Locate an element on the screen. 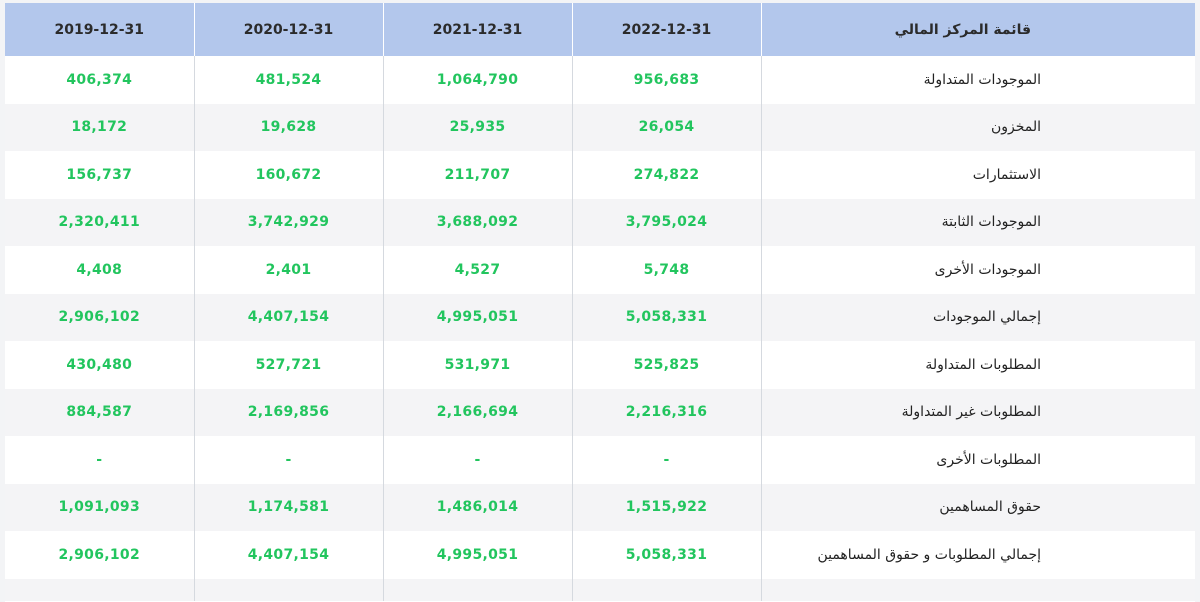 This screenshot has height=602, width=1200. column-header-period: 2019-12-31 is located at coordinates (99, 29).